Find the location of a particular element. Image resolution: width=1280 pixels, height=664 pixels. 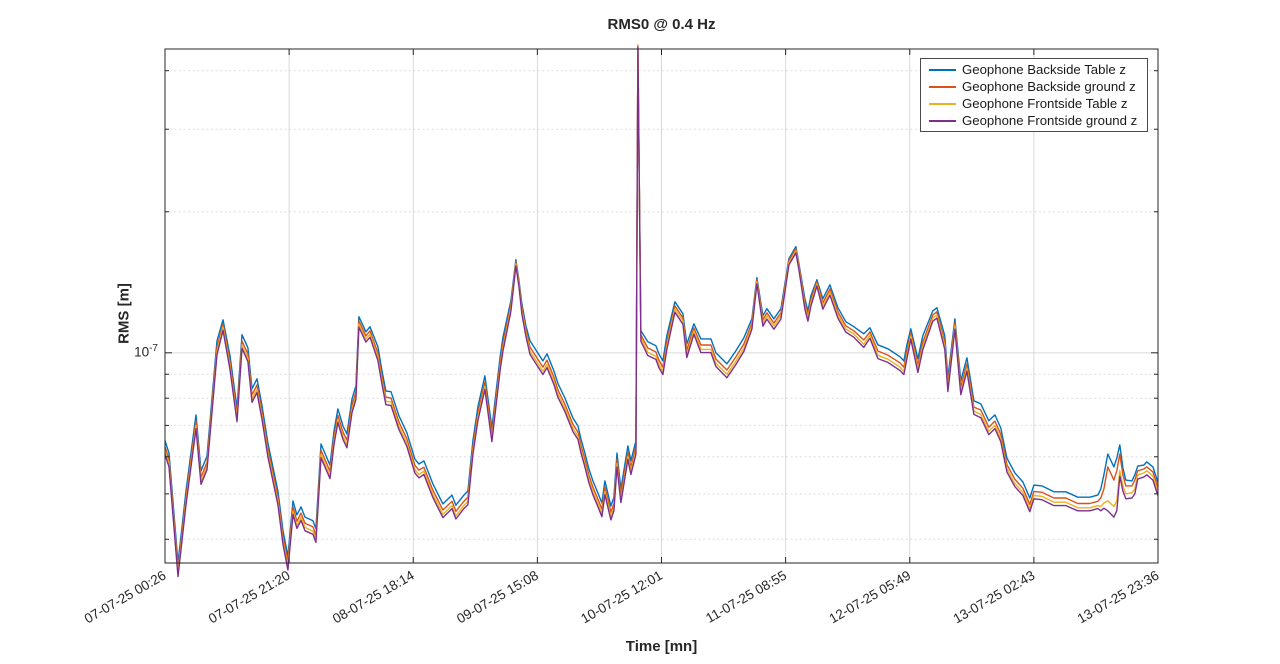

legend-item-label: Geophone Frontside ground z is located at coordinates (1050, 120).